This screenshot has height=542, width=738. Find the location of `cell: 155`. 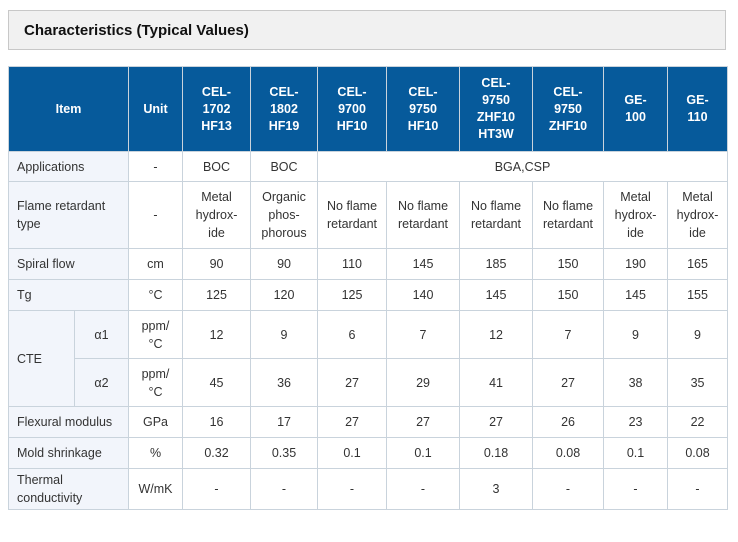

cell: 155 is located at coordinates (698, 295).